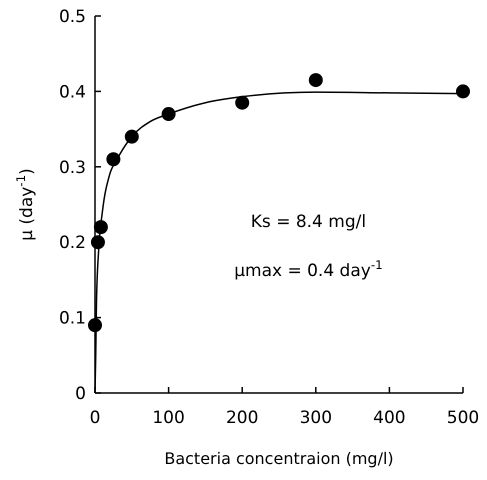 The image size is (487, 480). I want to click on y-tick-label: 0.2, so click(72, 243).